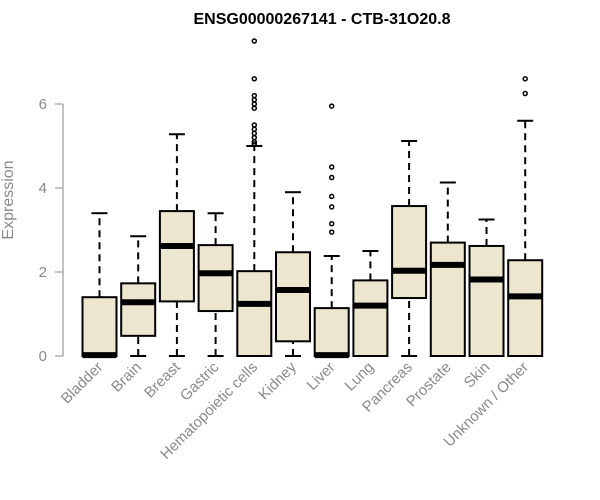 The image size is (600, 500). I want to click on x-tick-label: Liver, so click(321, 376).